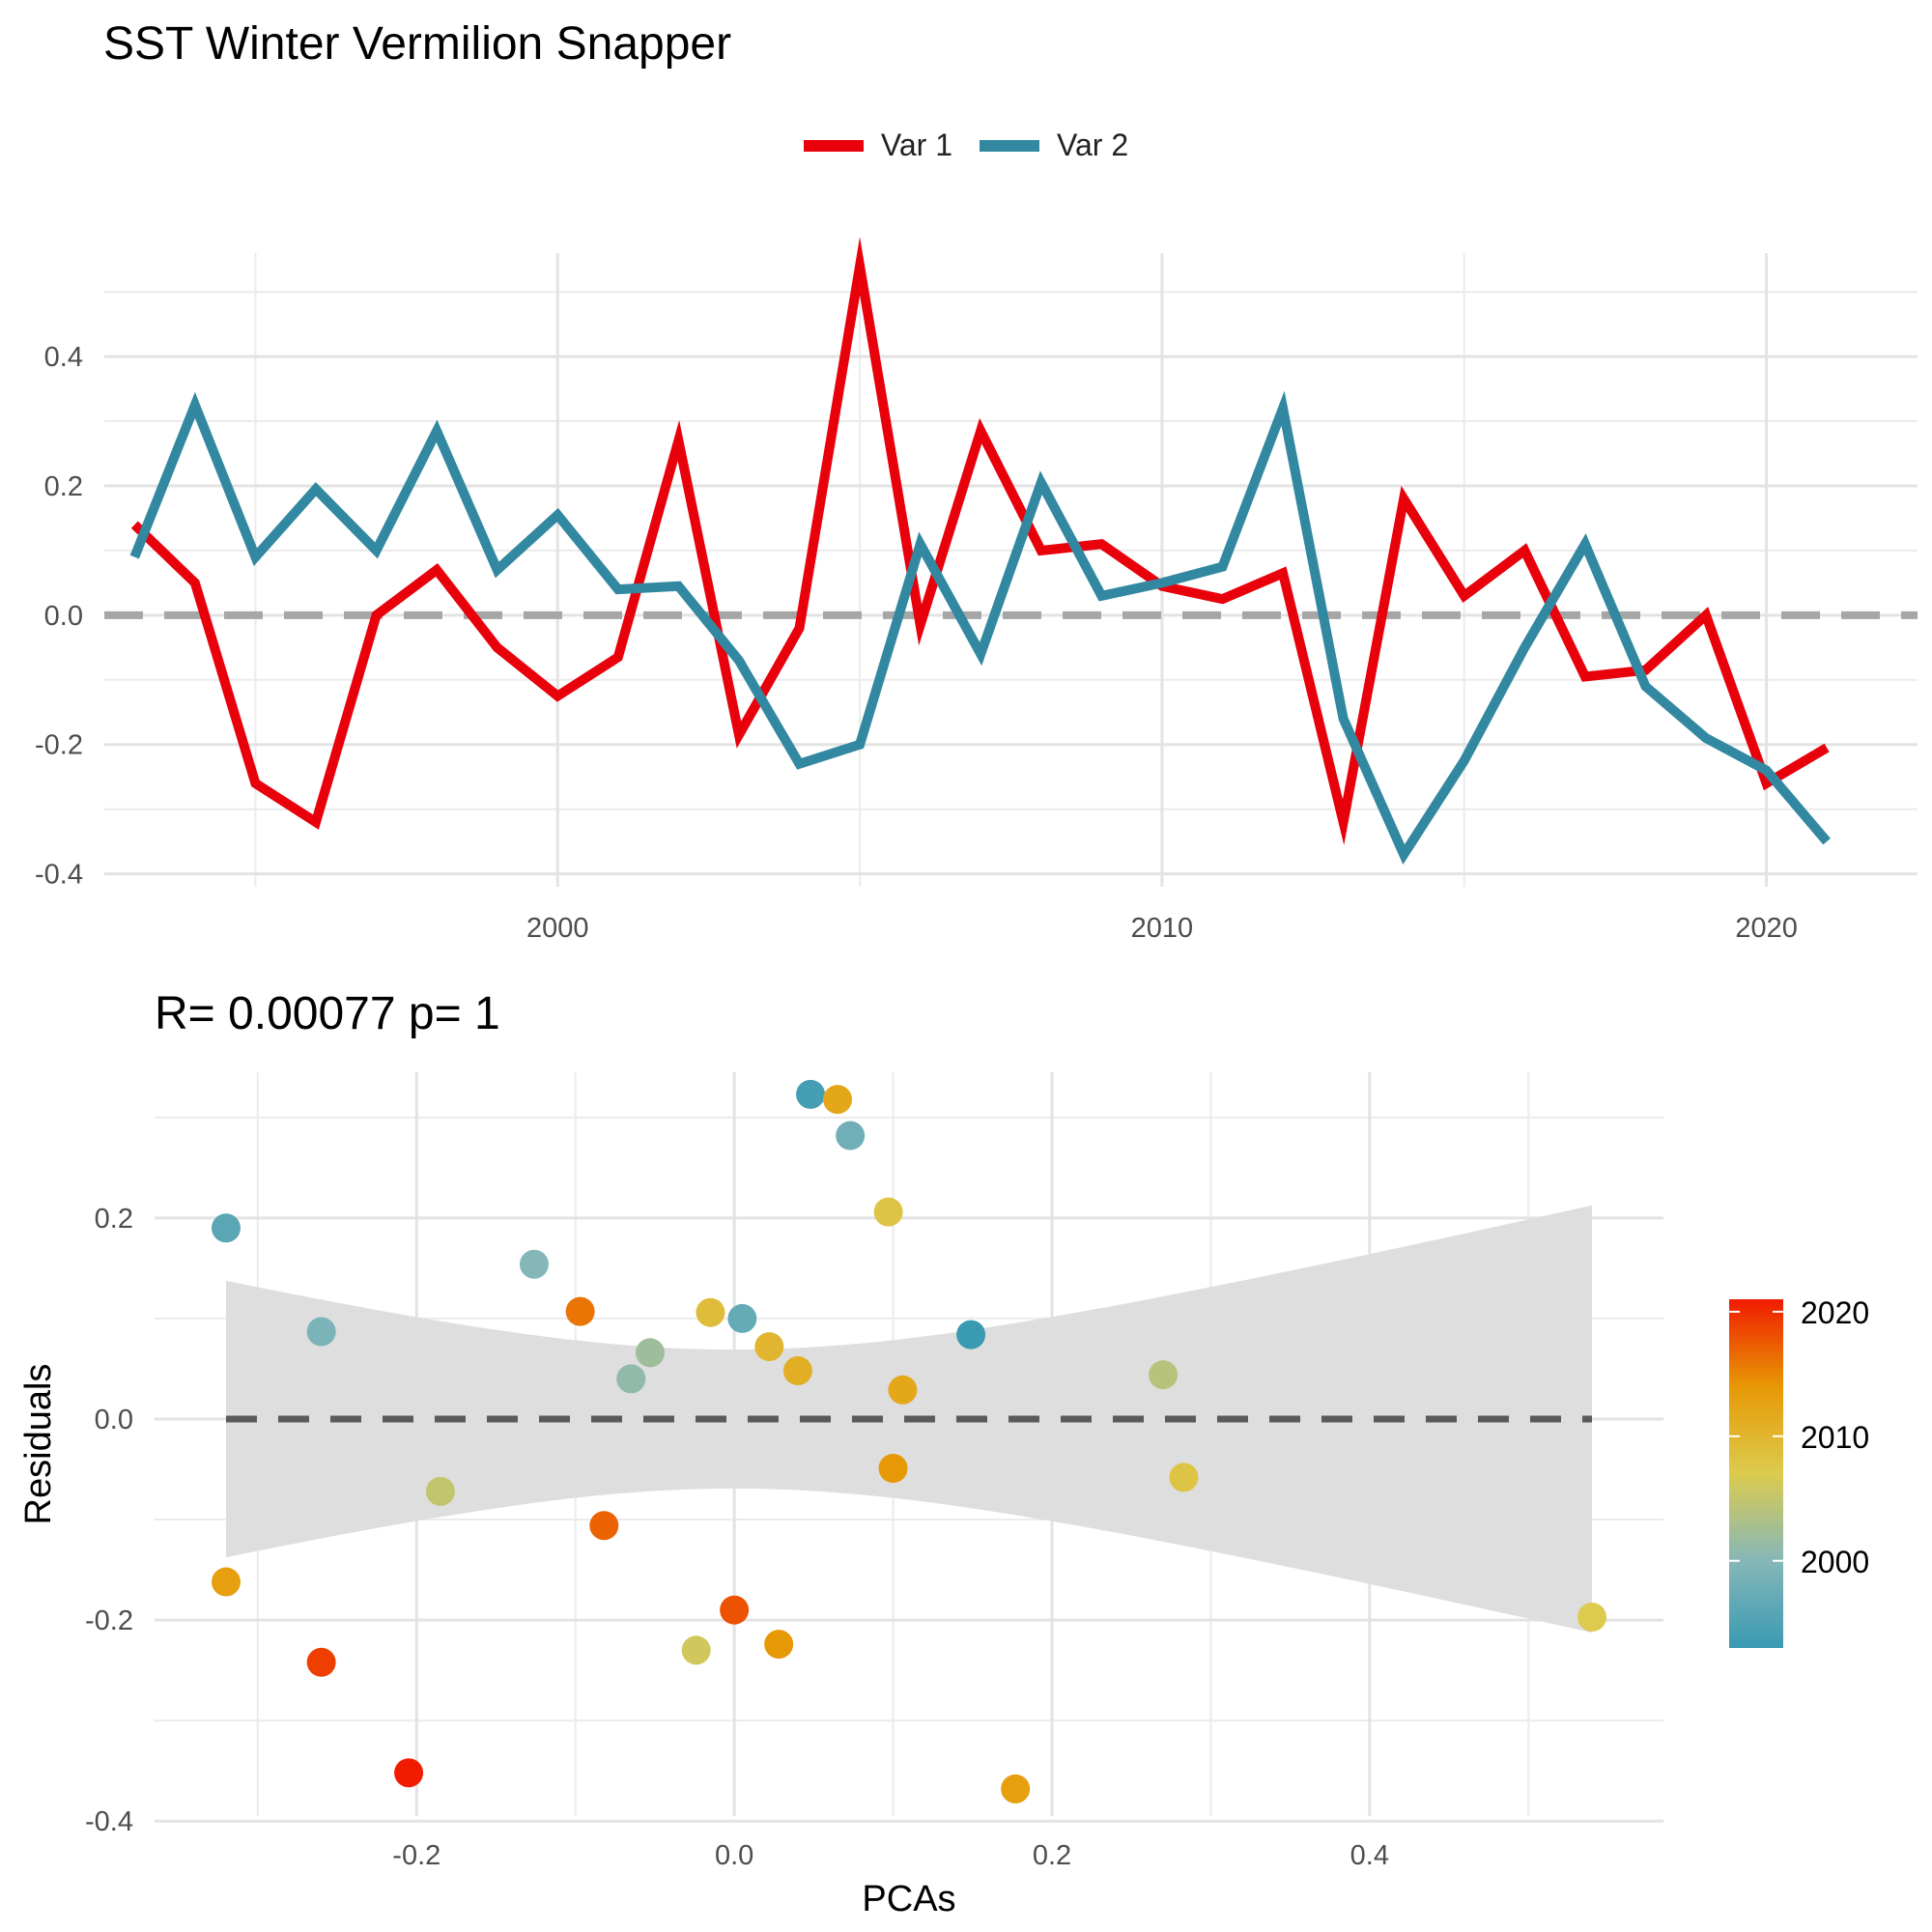  What do you see at coordinates (1369, 1855) in the screenshot?
I see `x-tick-label: 0.4` at bounding box center [1369, 1855].